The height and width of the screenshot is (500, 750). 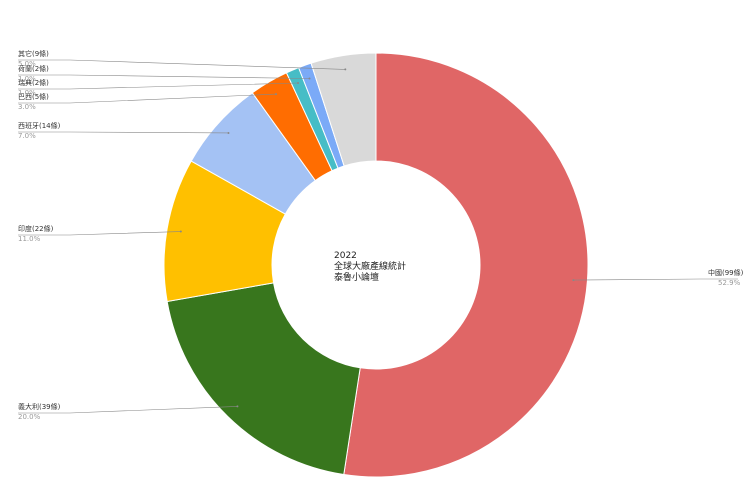 What do you see at coordinates (33, 53) in the screenshot?
I see `slice-label: 其它(9條)` at bounding box center [33, 53].